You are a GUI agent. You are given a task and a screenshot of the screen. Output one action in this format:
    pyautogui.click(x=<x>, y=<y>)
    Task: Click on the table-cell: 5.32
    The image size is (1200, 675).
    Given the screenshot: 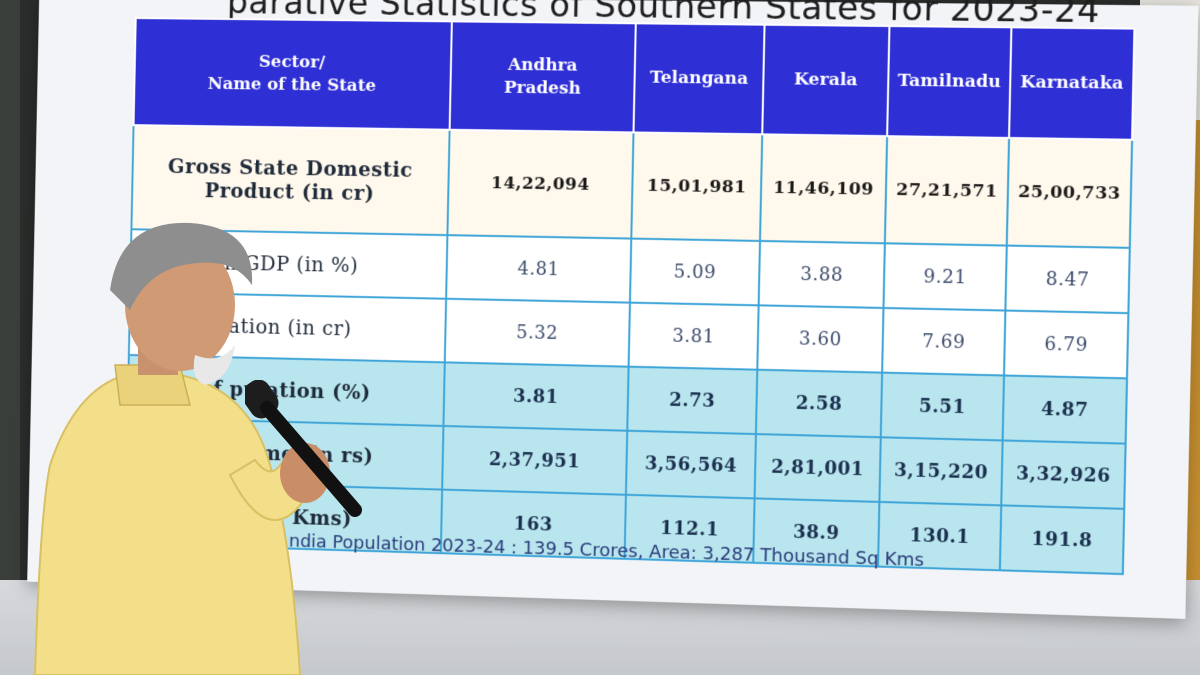 What is the action you would take?
    pyautogui.click(x=537, y=332)
    